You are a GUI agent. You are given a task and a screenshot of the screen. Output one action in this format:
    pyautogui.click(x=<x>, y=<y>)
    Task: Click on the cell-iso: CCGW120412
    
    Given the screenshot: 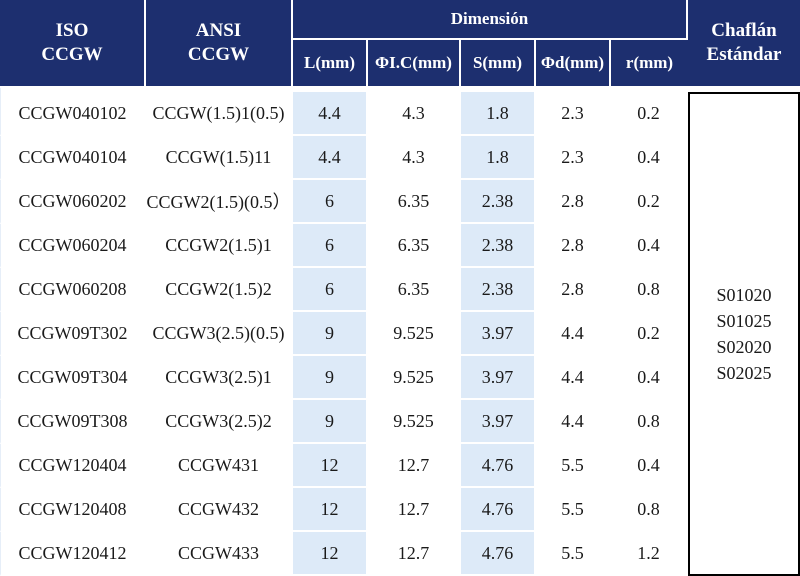 What is the action you would take?
    pyautogui.click(x=73, y=554)
    